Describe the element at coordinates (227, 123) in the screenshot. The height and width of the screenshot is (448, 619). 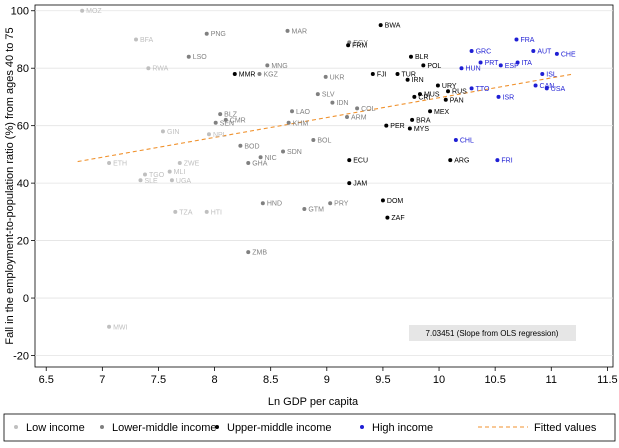
I see `point-label: SEN` at that location.